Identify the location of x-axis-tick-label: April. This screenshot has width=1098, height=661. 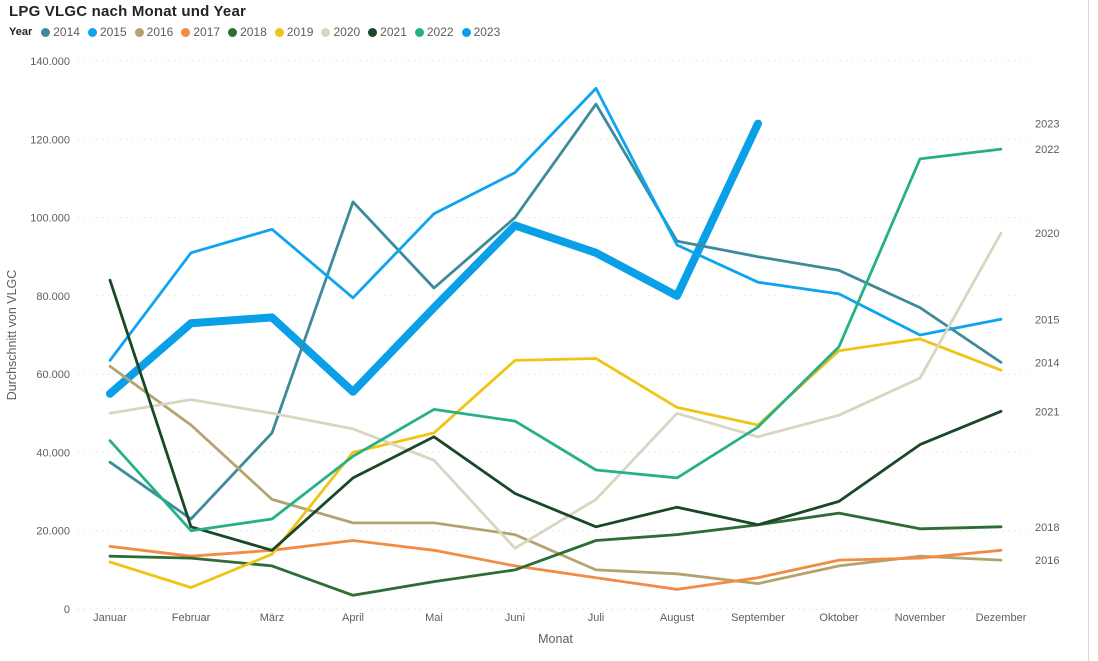
(353, 618).